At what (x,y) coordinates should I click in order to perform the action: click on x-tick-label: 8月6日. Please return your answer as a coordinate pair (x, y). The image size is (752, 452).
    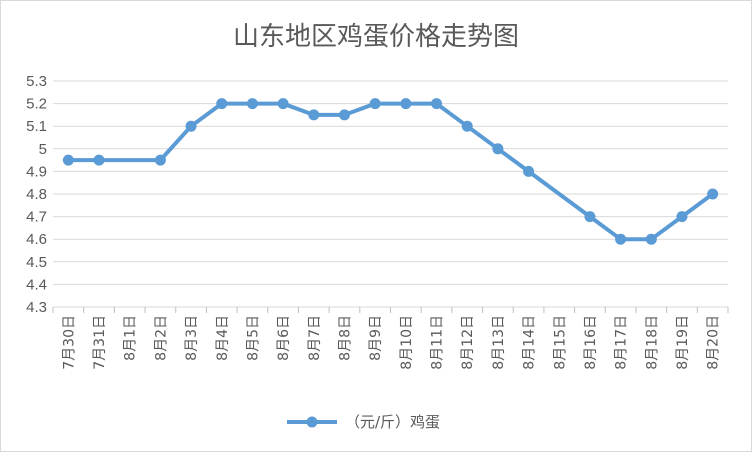
    Looking at the image, I should click on (284, 338).